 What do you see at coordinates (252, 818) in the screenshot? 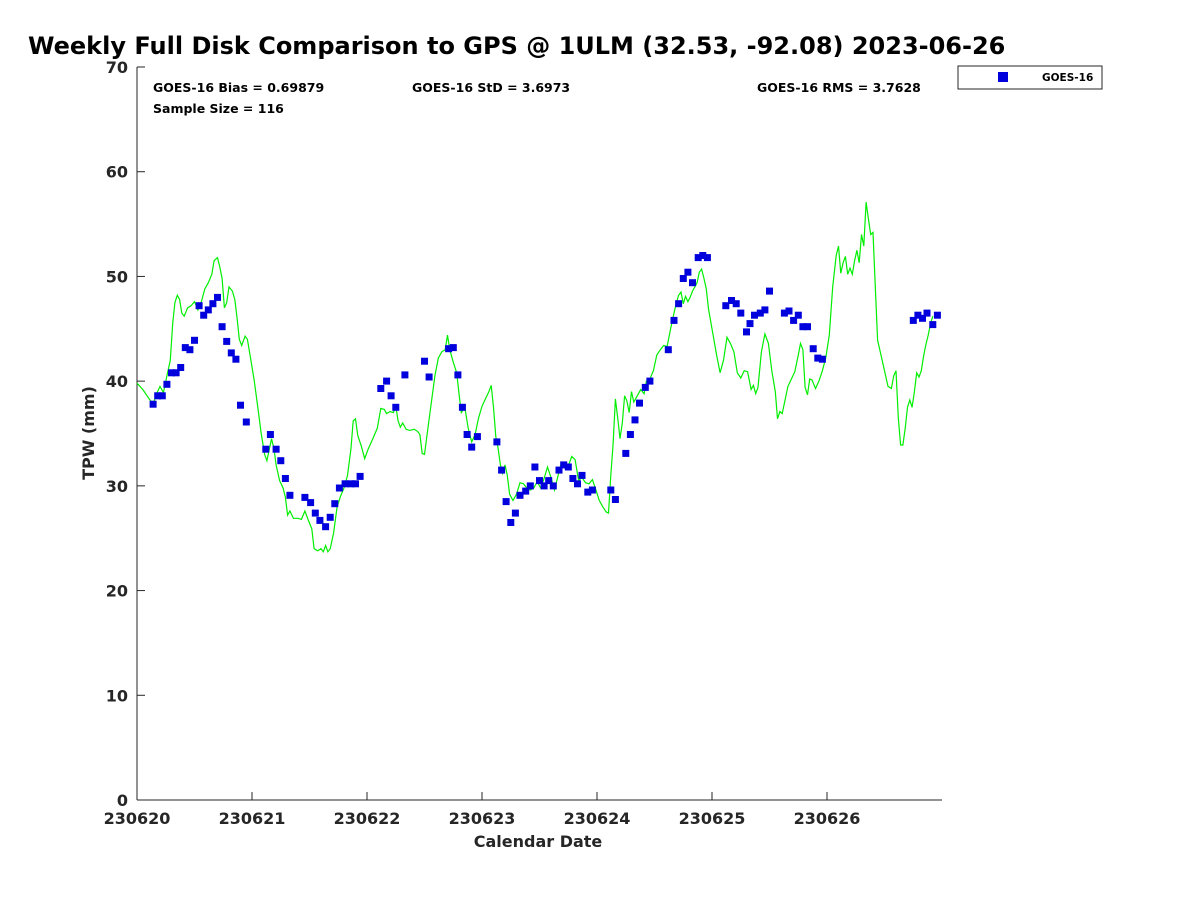
I see `x-tick-label: 230621` at bounding box center [252, 818].